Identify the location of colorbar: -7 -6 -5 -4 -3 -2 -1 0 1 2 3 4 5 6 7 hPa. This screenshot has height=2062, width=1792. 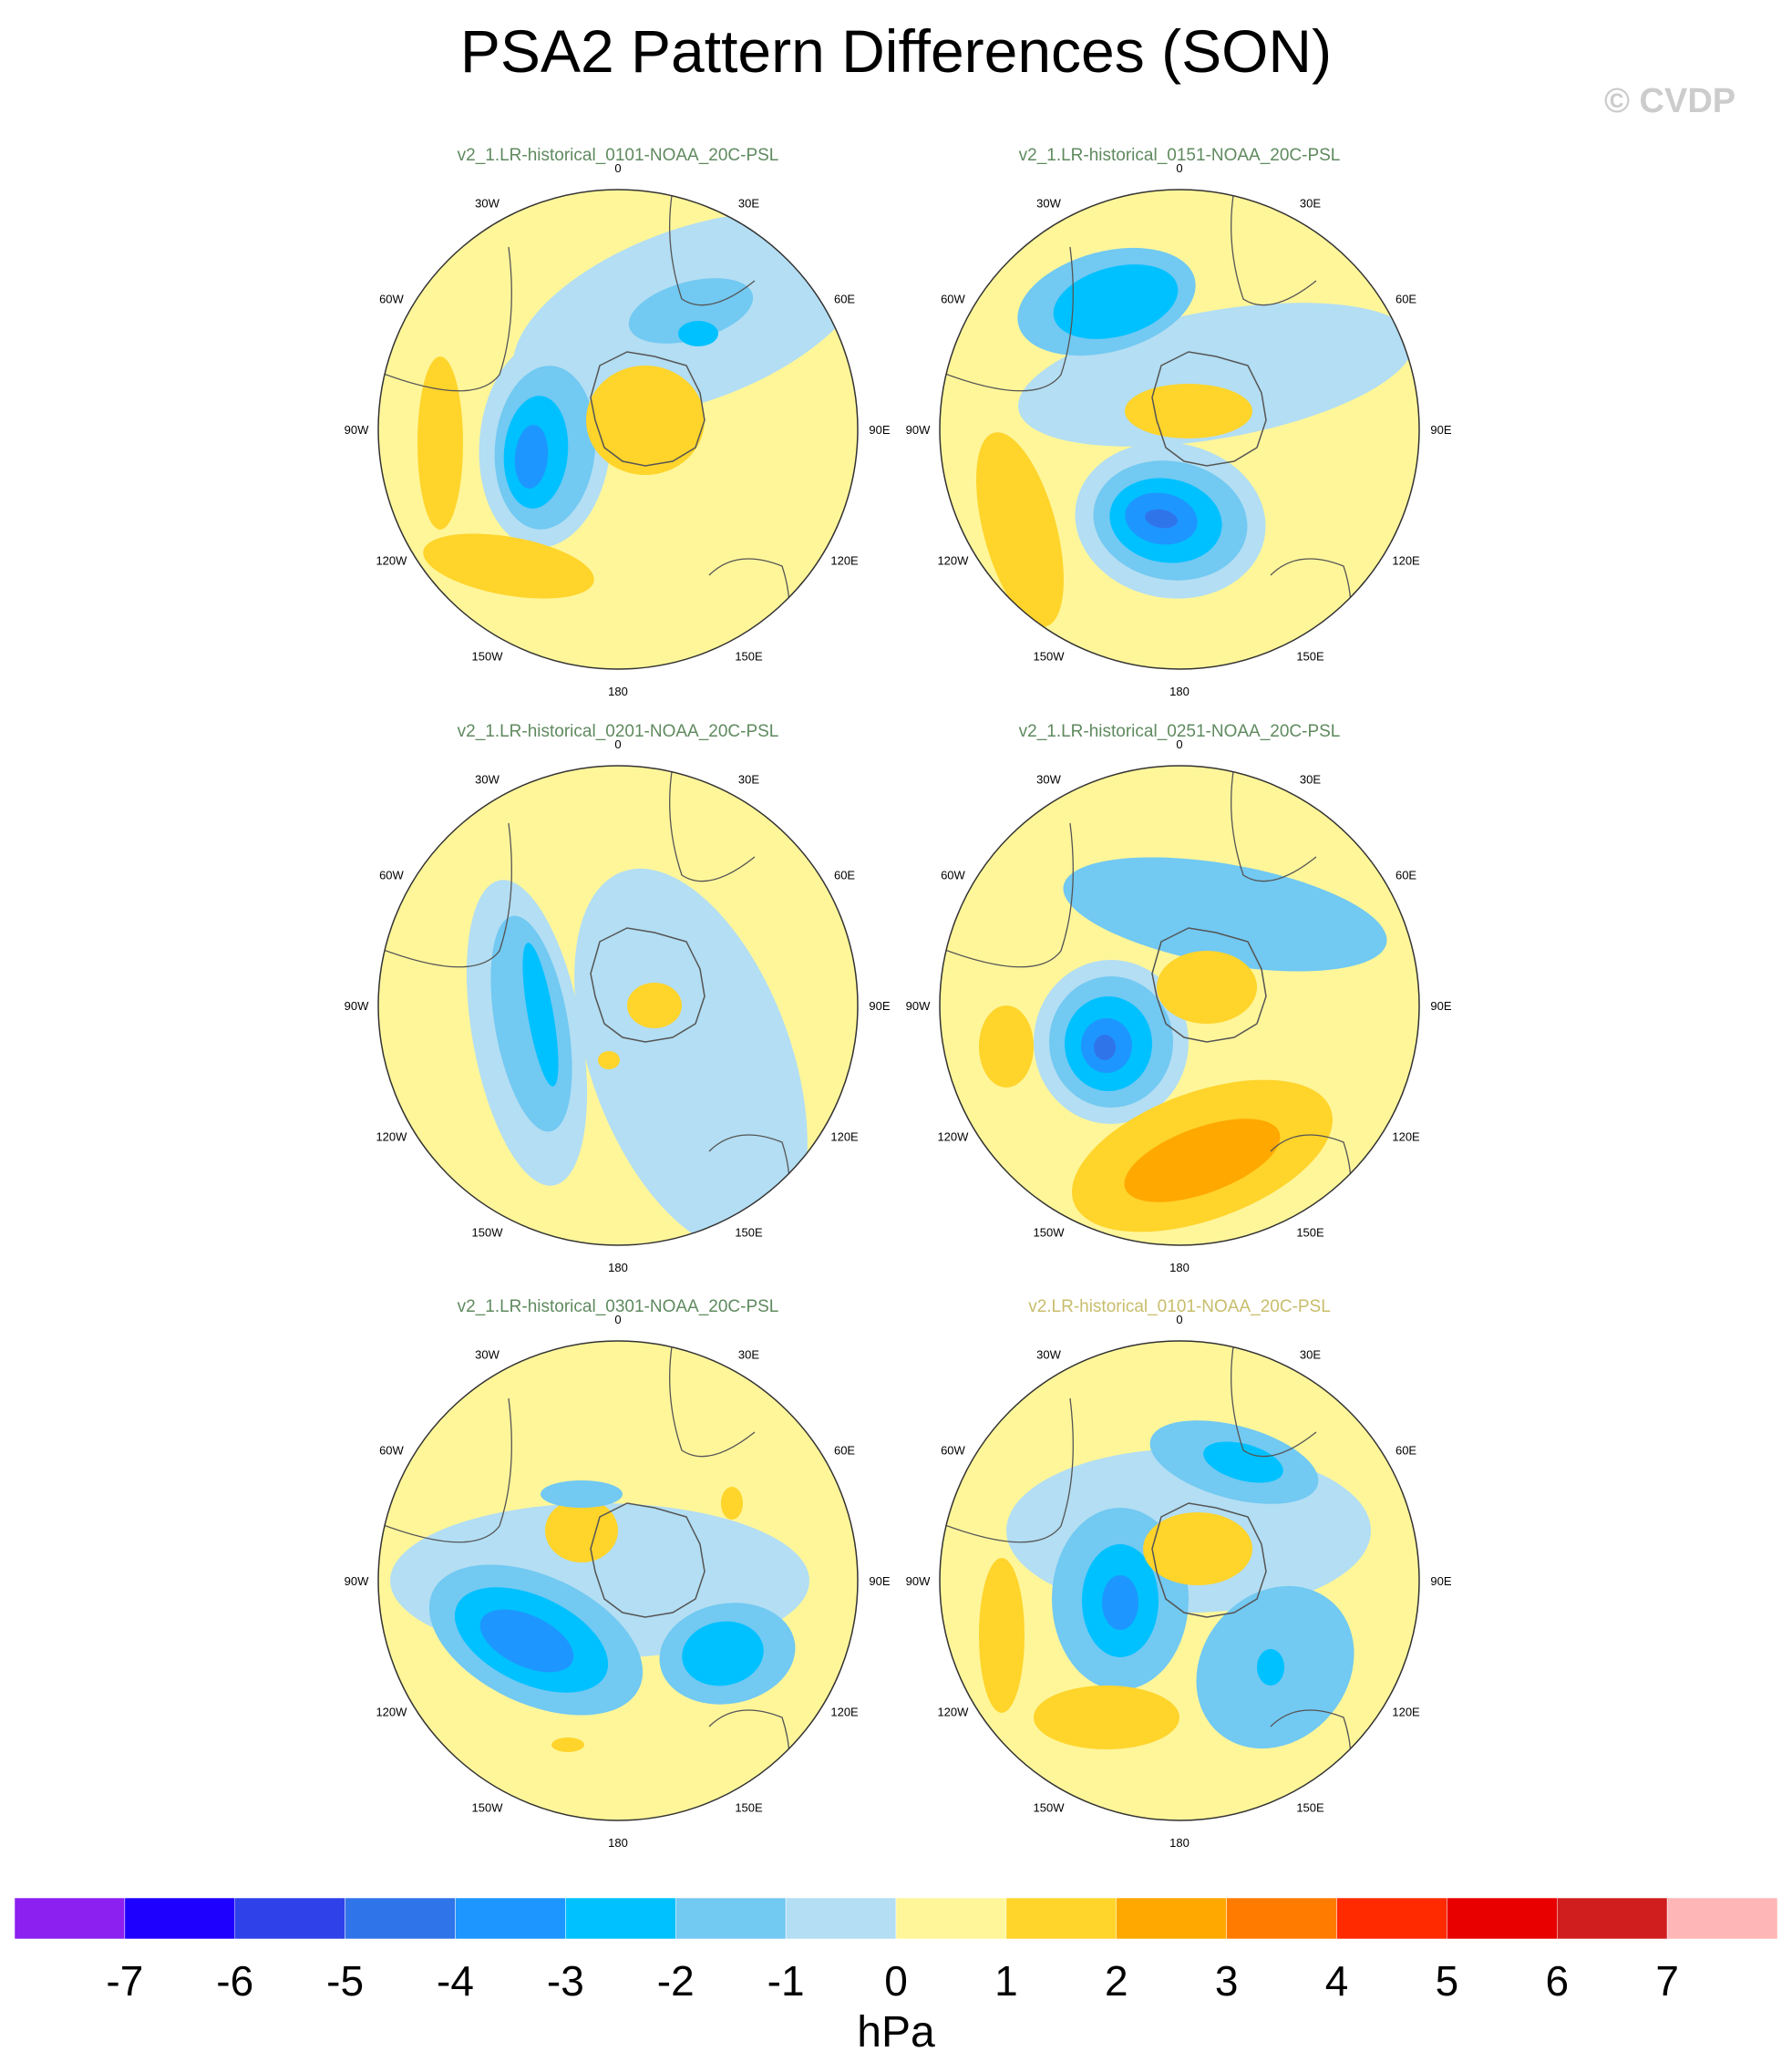
(896, 1977).